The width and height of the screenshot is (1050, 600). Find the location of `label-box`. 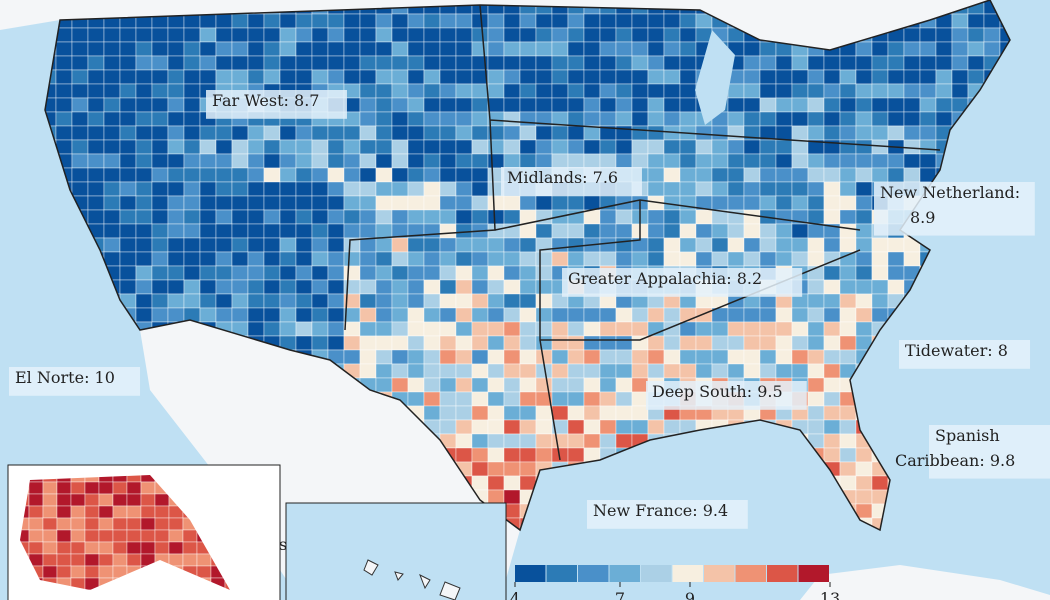

label-box is located at coordinates (667, 514).